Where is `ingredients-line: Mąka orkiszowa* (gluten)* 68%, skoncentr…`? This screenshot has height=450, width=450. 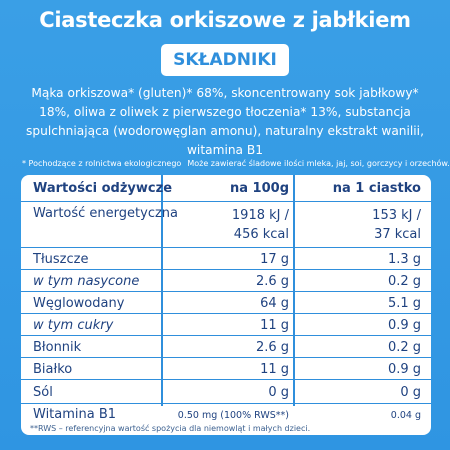
ingredients-line: Mąka orkiszowa* (gluten)* 68%, skoncentr… is located at coordinates (225, 93).